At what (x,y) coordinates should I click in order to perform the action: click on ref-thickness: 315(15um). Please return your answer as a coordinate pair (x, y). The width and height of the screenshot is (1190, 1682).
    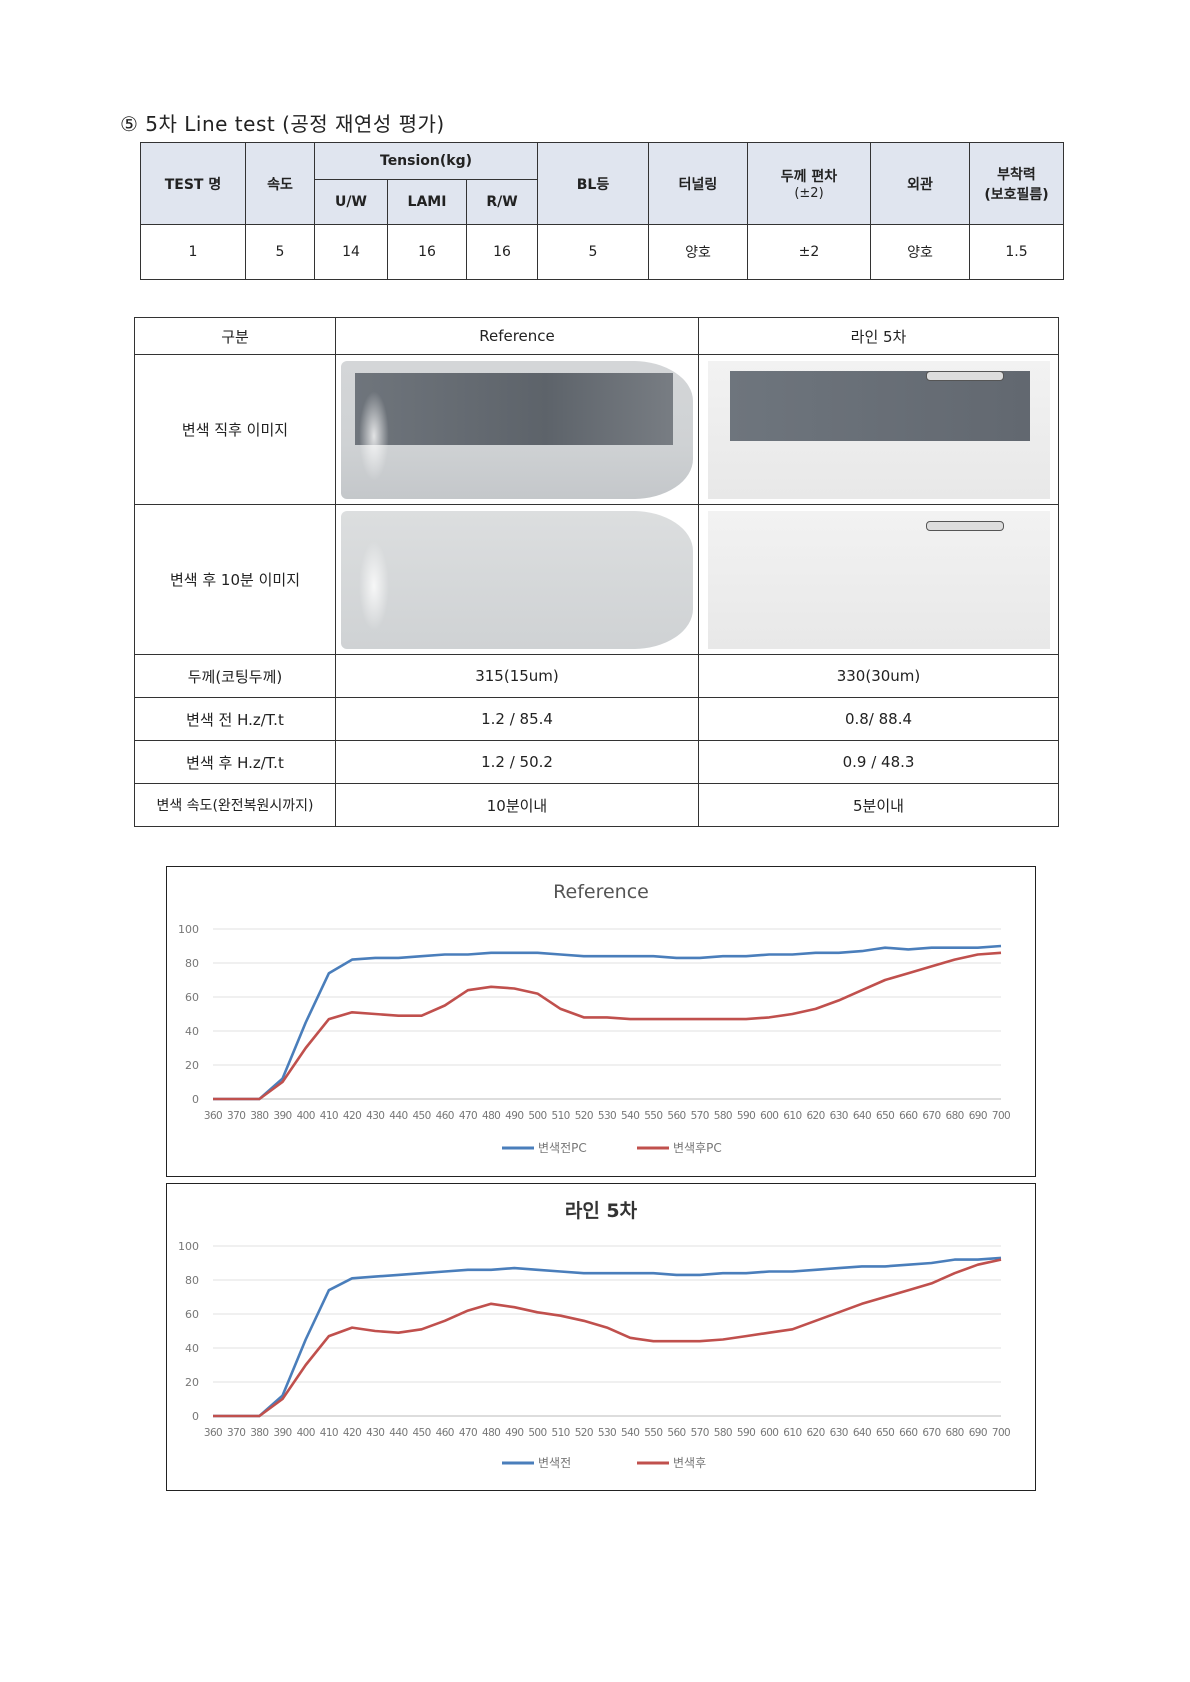
    Looking at the image, I should click on (517, 676).